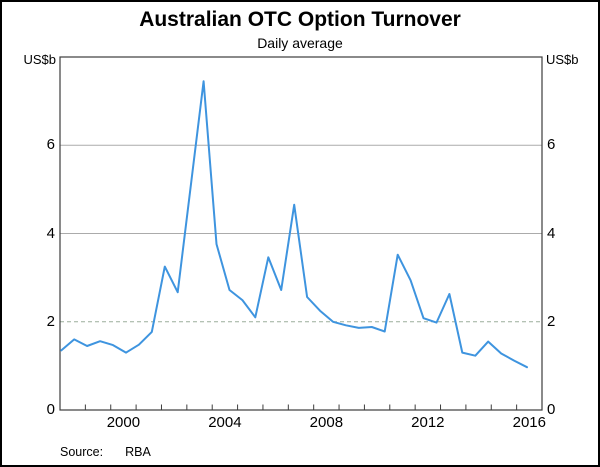 The height and width of the screenshot is (467, 600). I want to click on y-axis-unit-left: US$b, so click(39, 59).